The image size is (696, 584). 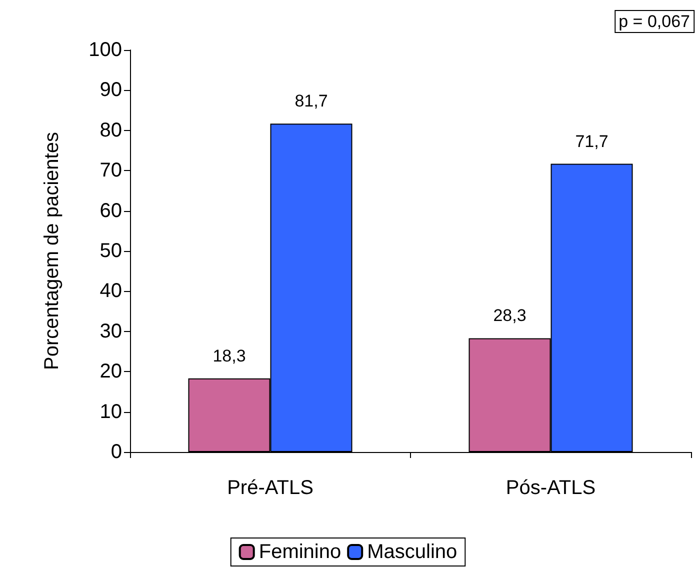 I want to click on y-tick-label: 20, so click(x=111, y=371).